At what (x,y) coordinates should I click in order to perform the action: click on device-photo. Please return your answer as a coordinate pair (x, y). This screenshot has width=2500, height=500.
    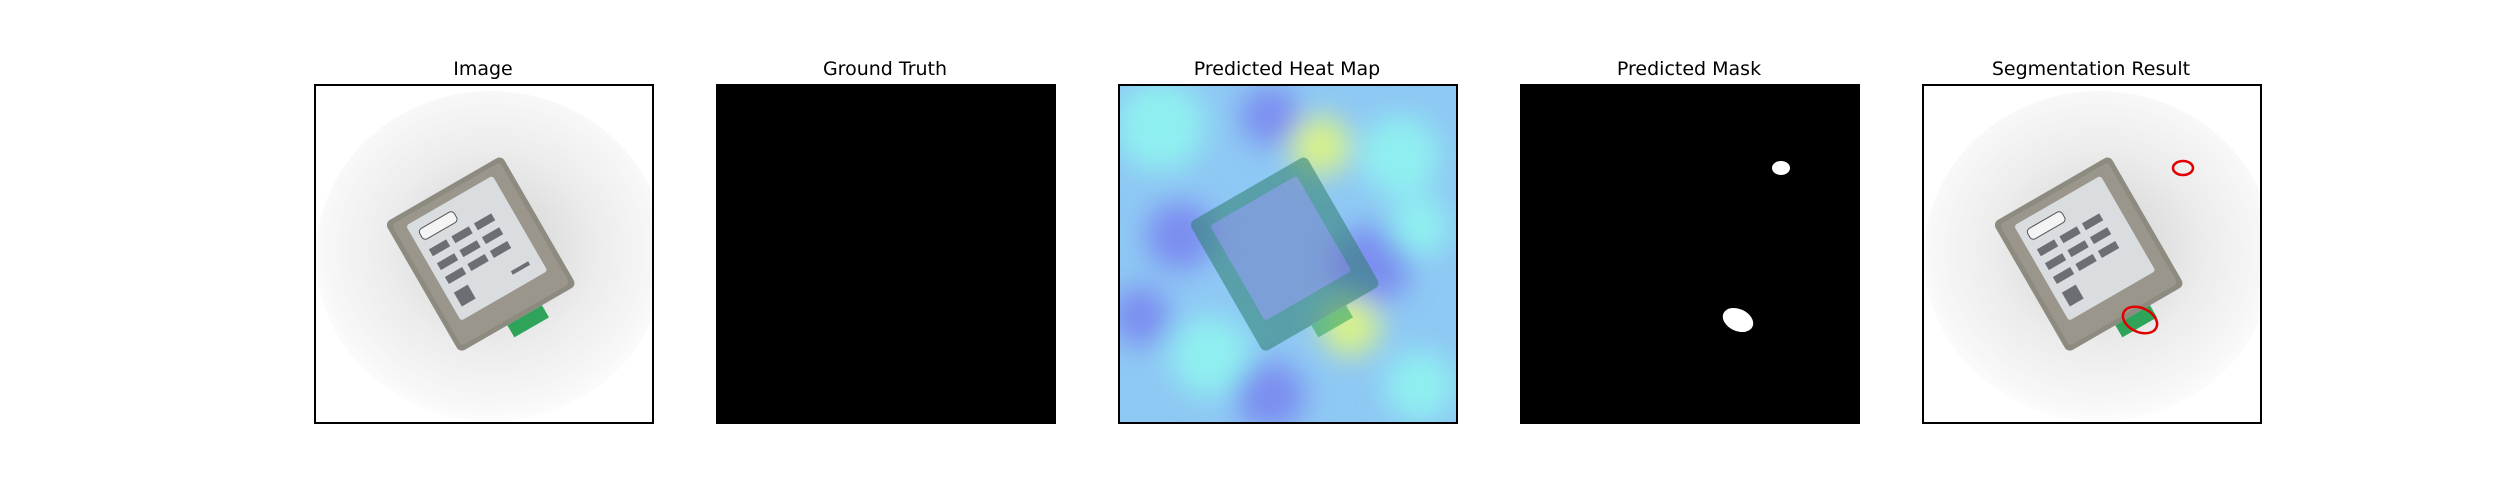
    Looking at the image, I should click on (484, 254).